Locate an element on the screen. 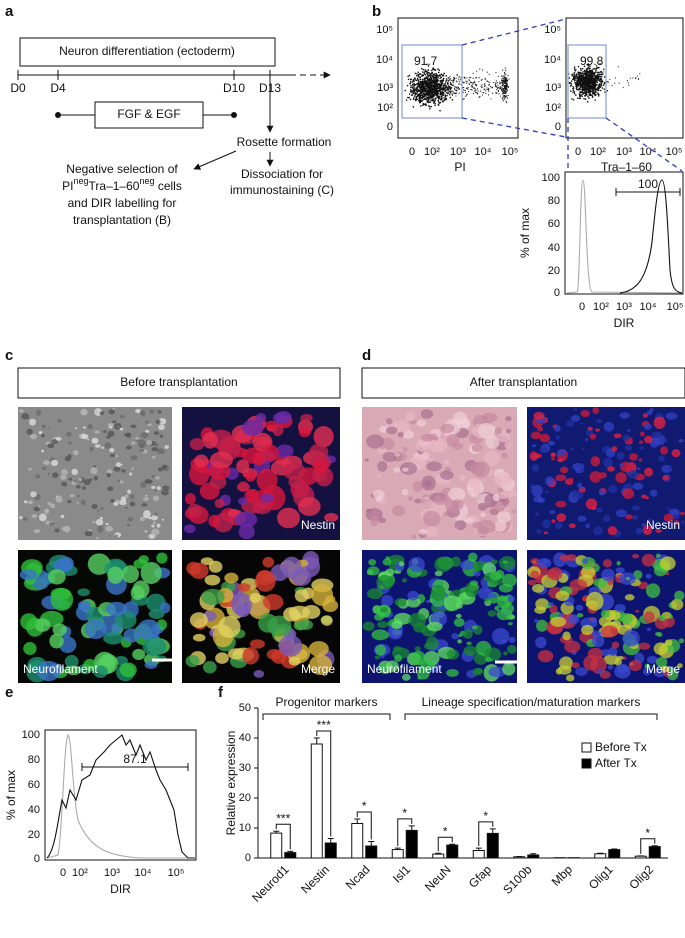  x-axis-label: PI is located at coordinates (459, 167).